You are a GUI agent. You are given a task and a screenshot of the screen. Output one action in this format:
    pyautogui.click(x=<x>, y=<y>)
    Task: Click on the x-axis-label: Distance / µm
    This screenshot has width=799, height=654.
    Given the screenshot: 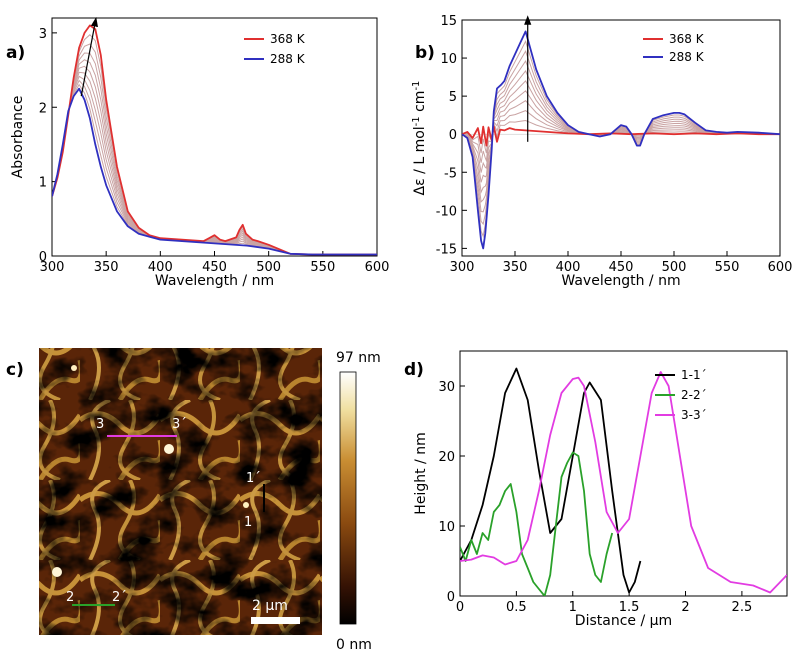 What is the action you would take?
    pyautogui.click(x=623, y=621)
    